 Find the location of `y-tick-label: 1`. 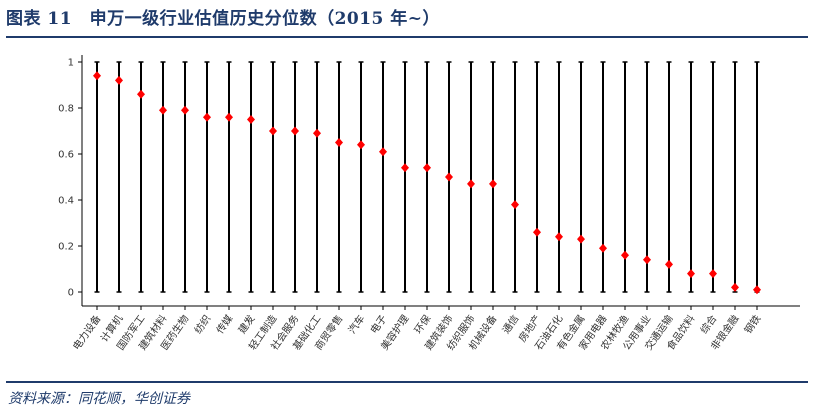

y-tick-label: 1 is located at coordinates (71, 63).